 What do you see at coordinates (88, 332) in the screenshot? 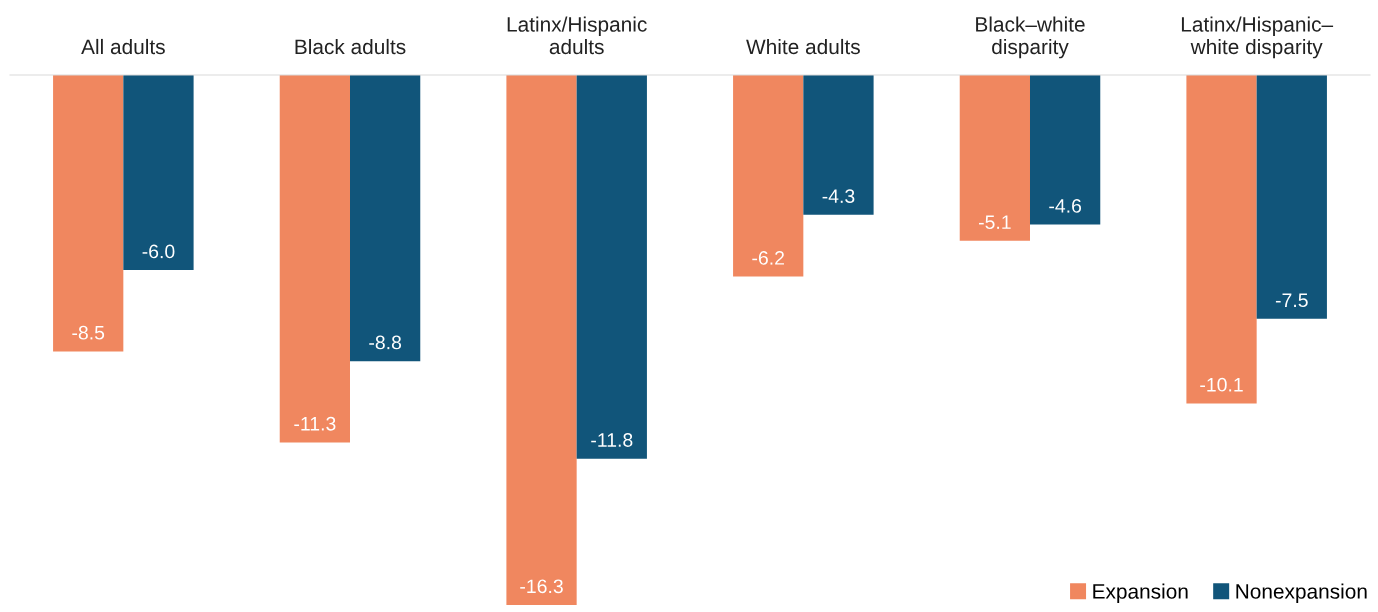
I see `data-label: -8.5` at bounding box center [88, 332].